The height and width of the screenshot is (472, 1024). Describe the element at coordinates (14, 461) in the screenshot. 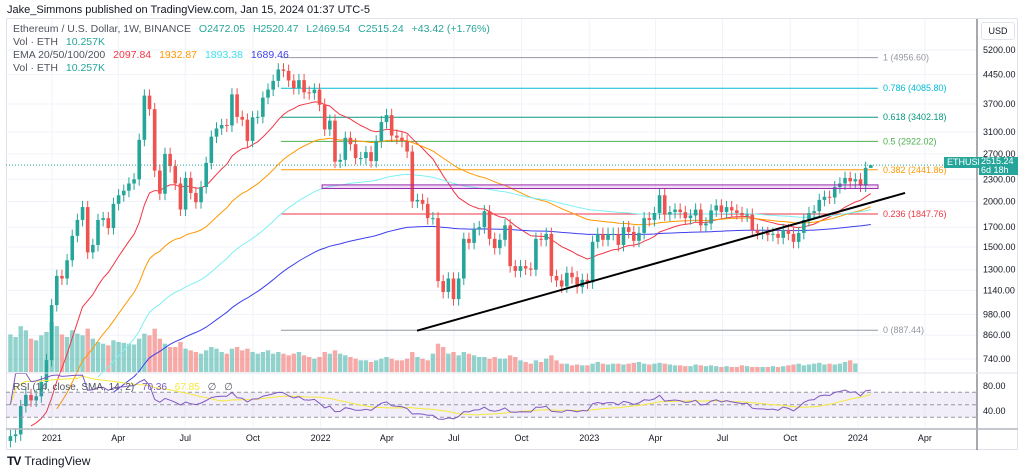

I see `tradingview-logo-icon: TV` at that location.